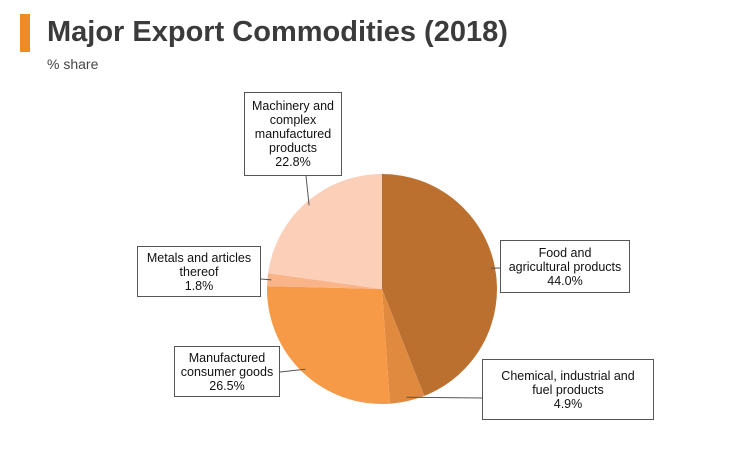  Describe the element at coordinates (199, 264) in the screenshot. I see `slice-label-name: Metals and articles thereof` at that location.